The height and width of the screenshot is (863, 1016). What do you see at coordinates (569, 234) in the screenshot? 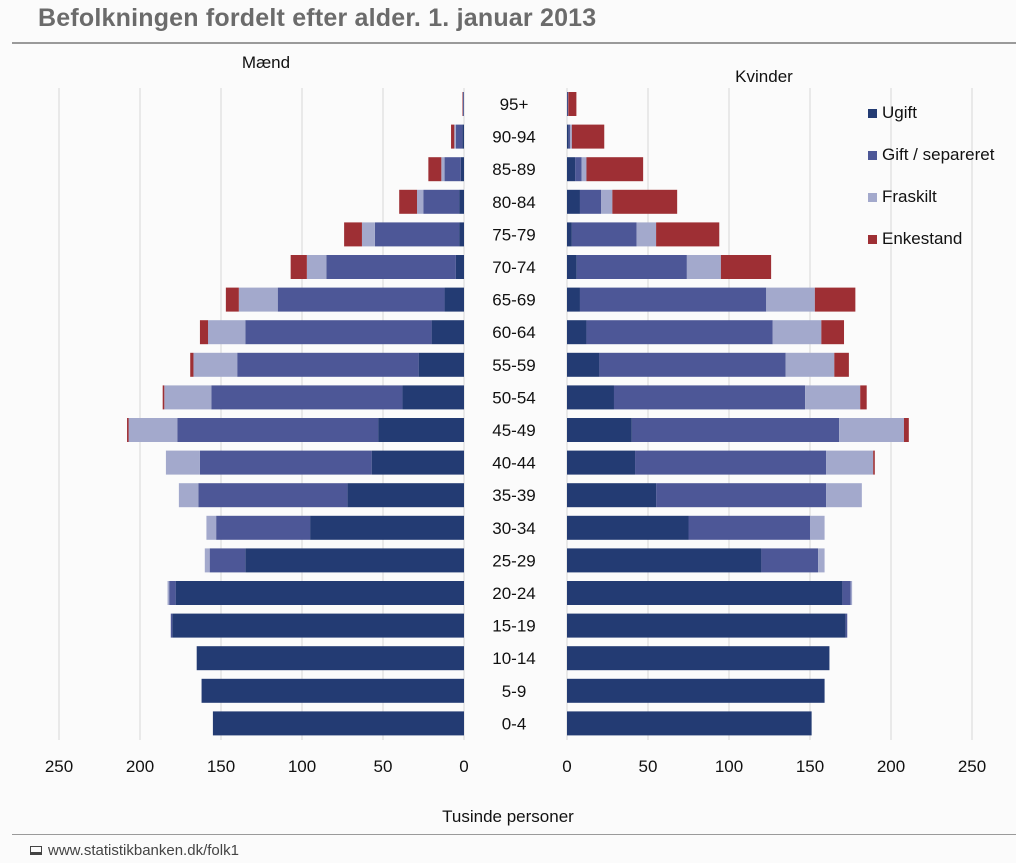
I see `bar-women-75-79-Ugift` at bounding box center [569, 234].